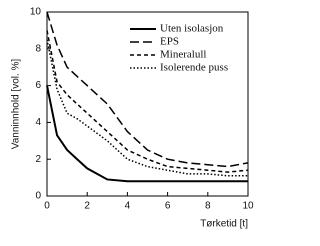  What do you see at coordinates (38, 196) in the screenshot?
I see `y-tick-label: 0` at bounding box center [38, 196].